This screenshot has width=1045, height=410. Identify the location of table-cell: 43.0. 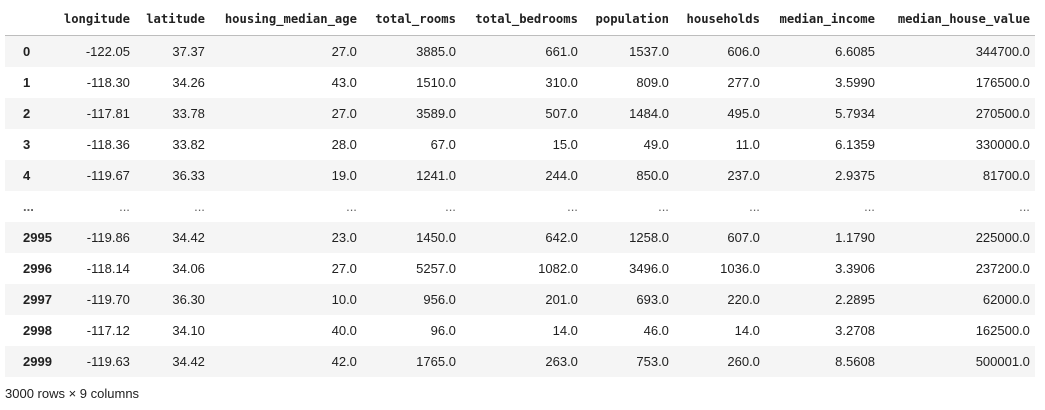
(344, 82).